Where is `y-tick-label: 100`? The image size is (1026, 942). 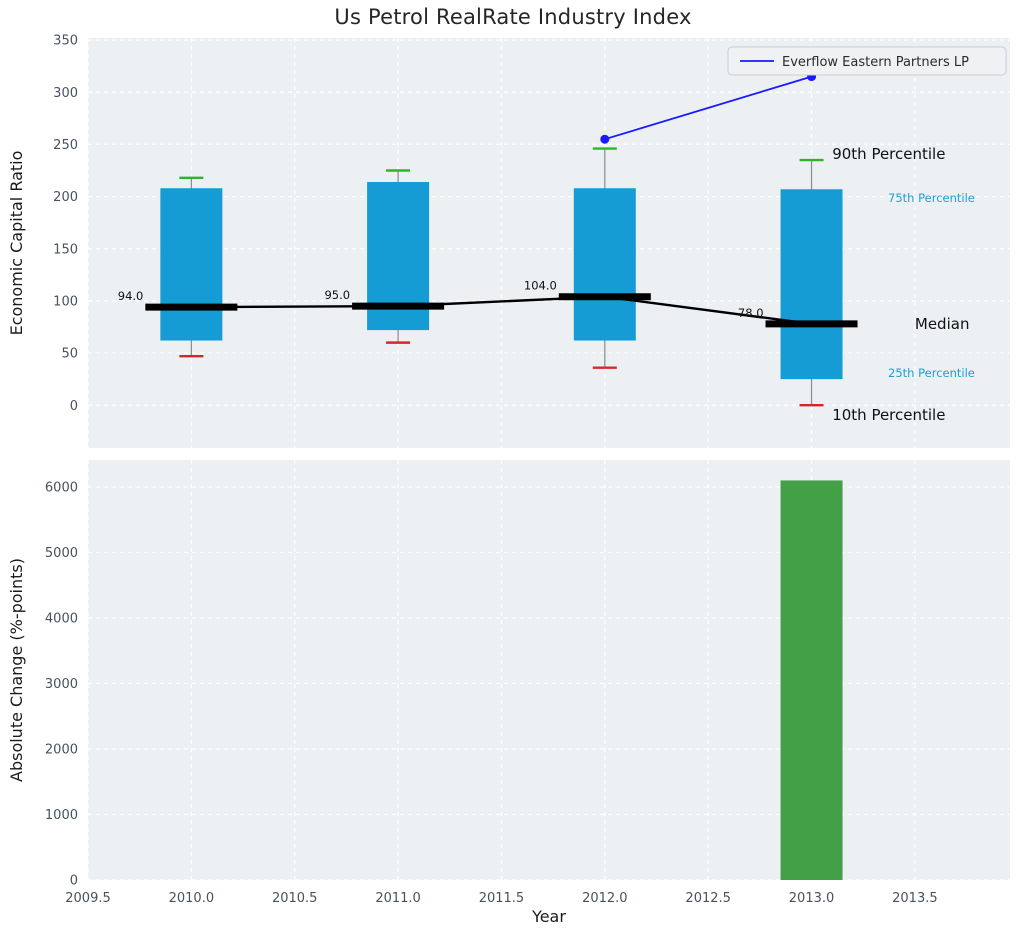 y-tick-label: 100 is located at coordinates (65, 301).